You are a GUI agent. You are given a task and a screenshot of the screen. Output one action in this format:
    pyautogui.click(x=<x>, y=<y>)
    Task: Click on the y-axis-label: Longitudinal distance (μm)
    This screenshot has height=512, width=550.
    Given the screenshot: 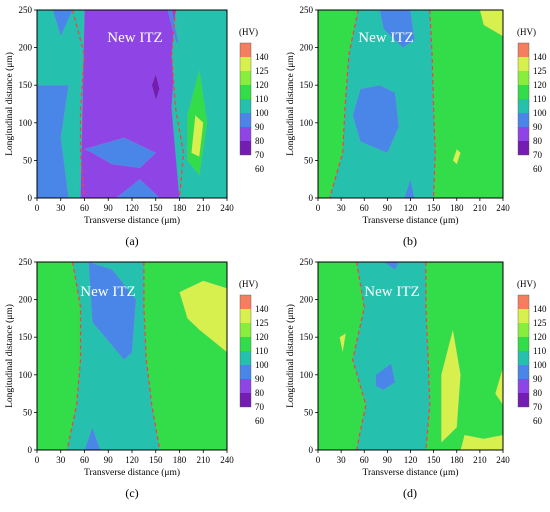 What is the action you would take?
    pyautogui.click(x=9, y=356)
    